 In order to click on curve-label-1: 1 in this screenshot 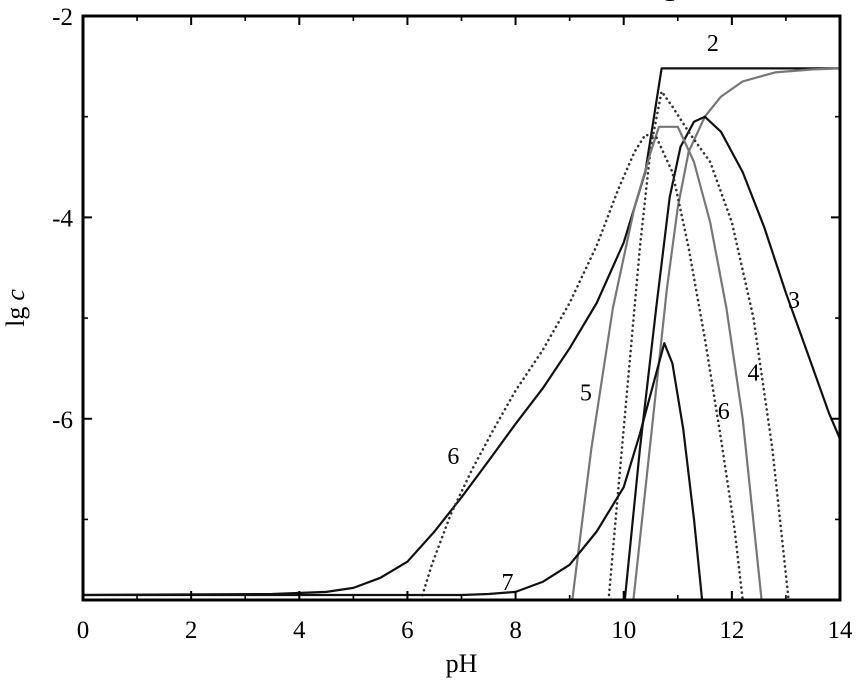, I will do `click(670, 3)`.